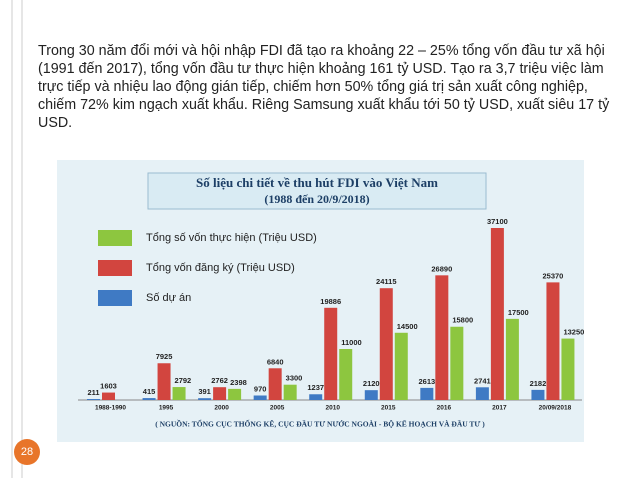 The height and width of the screenshot is (478, 638). What do you see at coordinates (555, 408) in the screenshot?
I see `x-tick-label: 20/09/2018` at bounding box center [555, 408].